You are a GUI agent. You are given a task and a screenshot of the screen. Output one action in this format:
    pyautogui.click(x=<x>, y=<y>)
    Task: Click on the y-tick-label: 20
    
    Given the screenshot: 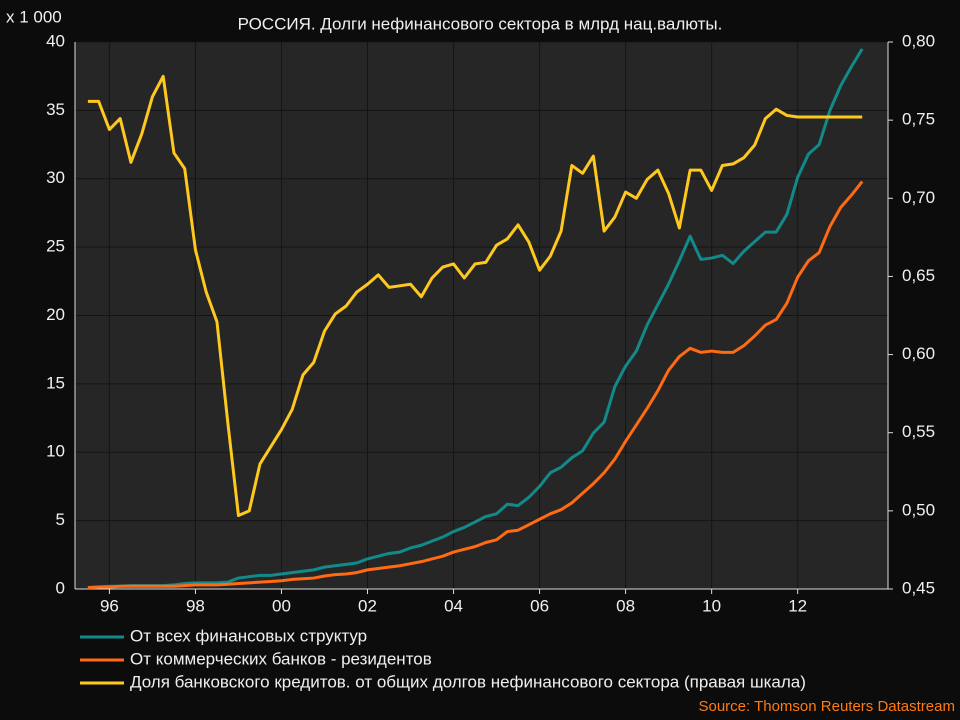 What is the action you would take?
    pyautogui.click(x=55, y=314)
    